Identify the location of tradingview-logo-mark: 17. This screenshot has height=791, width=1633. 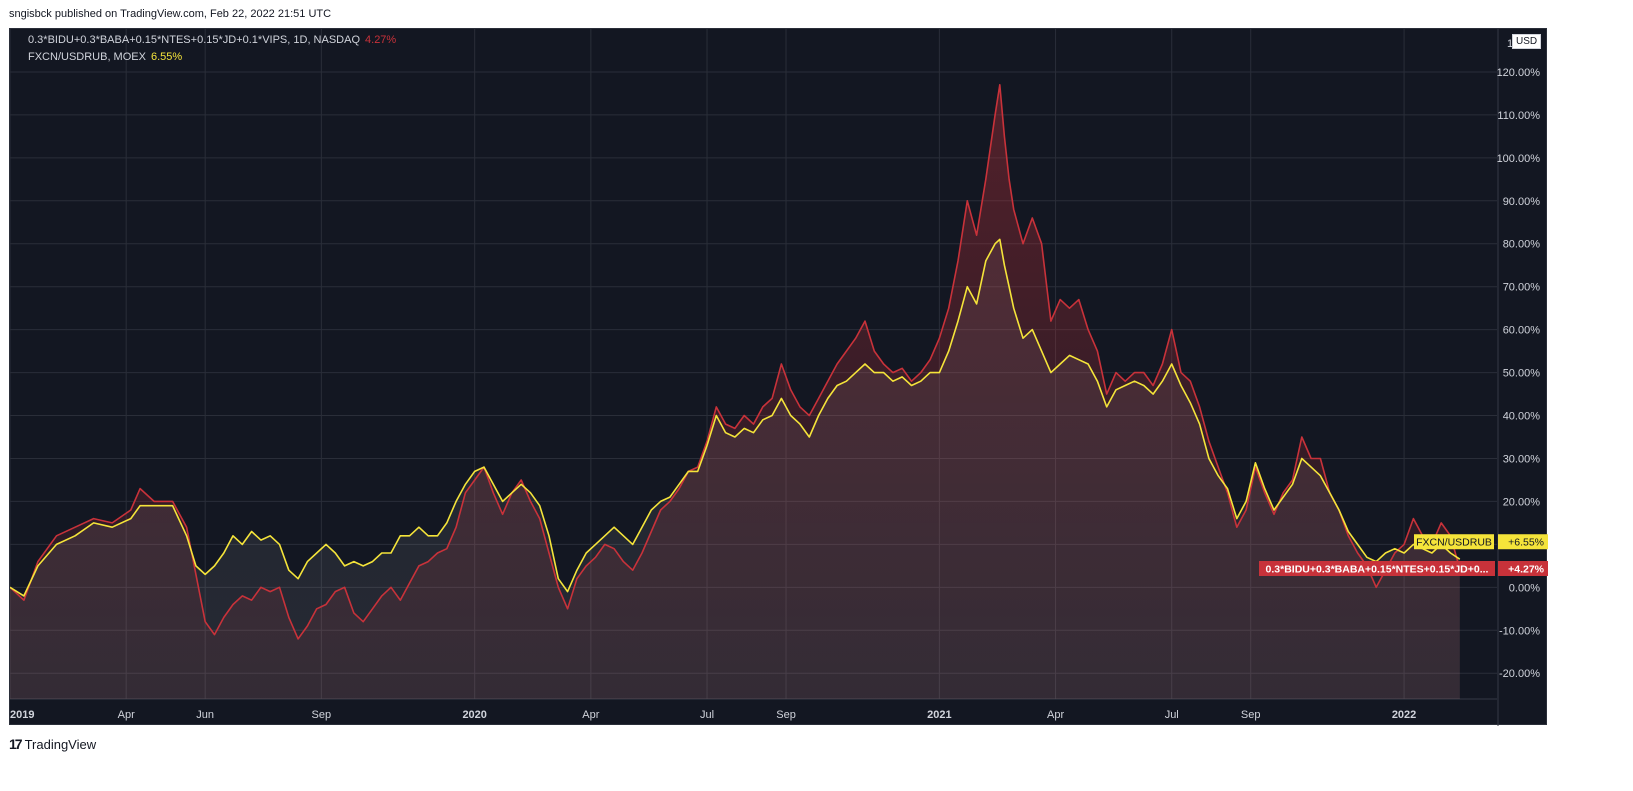
(16, 744).